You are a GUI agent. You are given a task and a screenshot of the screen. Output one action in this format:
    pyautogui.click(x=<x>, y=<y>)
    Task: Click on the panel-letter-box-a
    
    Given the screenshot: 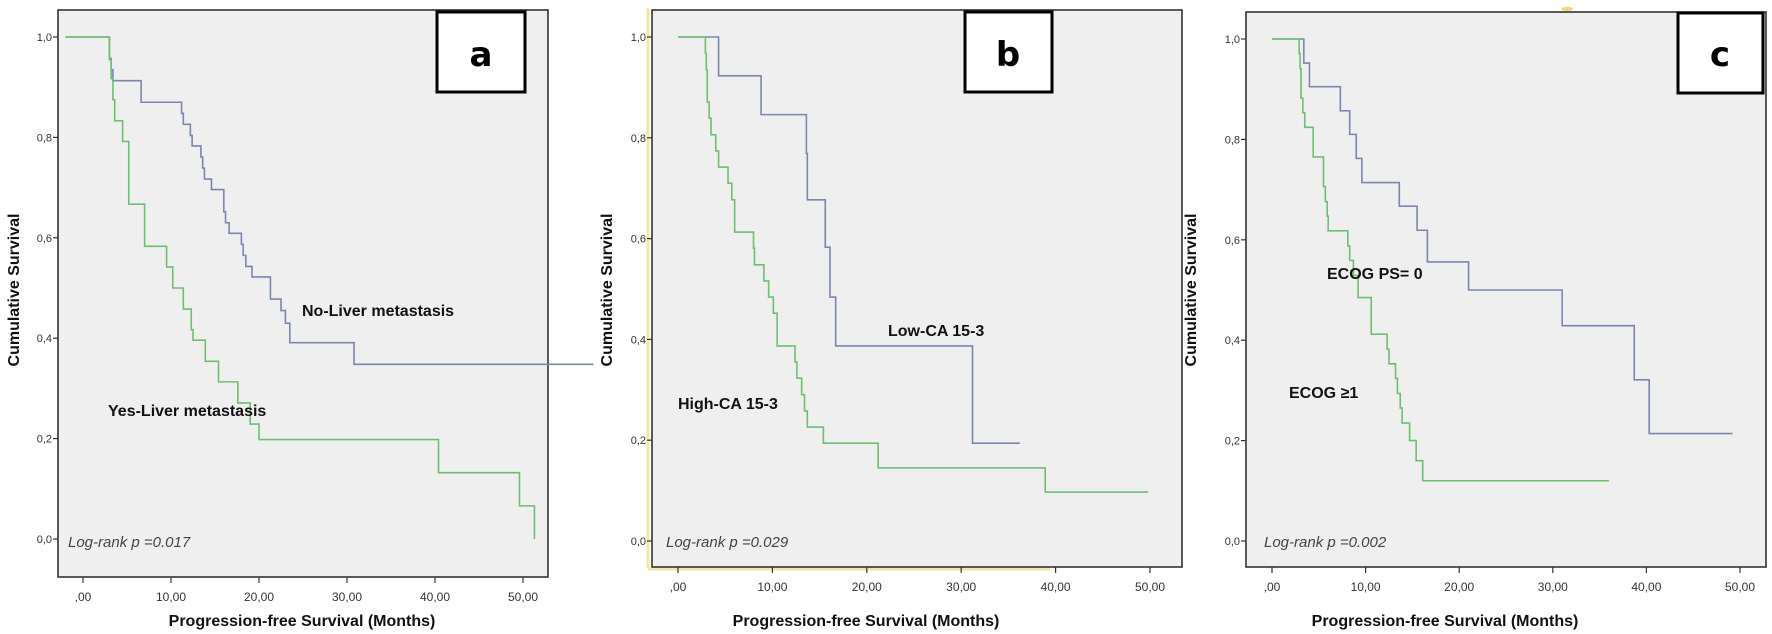 What is the action you would take?
    pyautogui.click(x=481, y=52)
    